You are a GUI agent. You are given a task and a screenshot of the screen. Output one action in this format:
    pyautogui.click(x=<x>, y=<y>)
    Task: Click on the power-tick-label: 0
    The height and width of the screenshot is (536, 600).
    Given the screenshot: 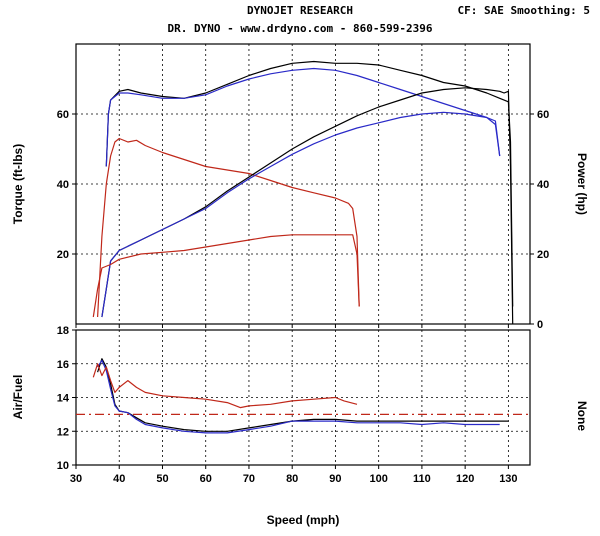 What is the action you would take?
    pyautogui.click(x=540, y=325)
    